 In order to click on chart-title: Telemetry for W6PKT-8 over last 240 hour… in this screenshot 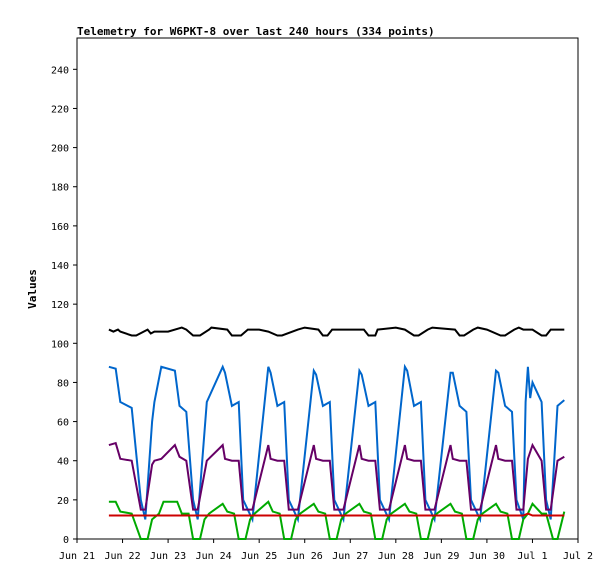, I will do `click(256, 31)`.